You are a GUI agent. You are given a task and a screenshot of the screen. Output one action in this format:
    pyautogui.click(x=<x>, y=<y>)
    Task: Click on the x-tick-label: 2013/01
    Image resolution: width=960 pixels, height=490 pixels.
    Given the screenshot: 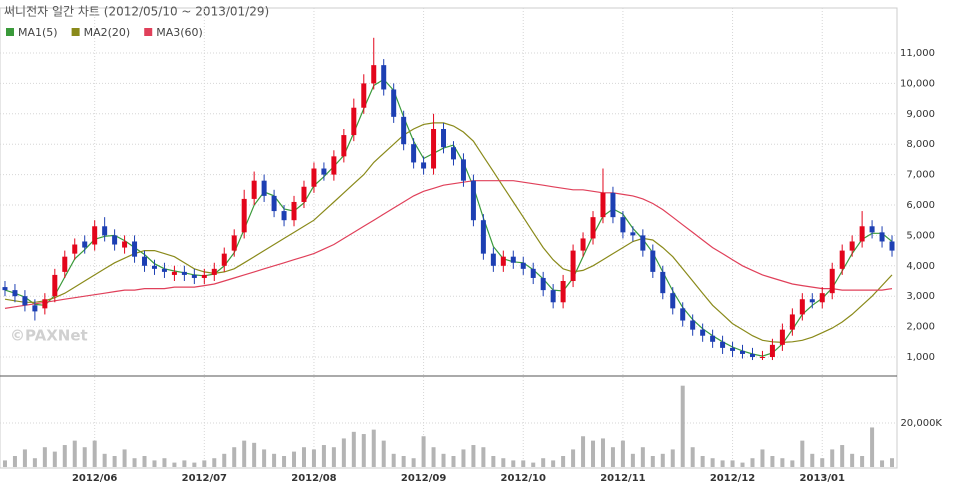 What is the action you would take?
    pyautogui.click(x=822, y=478)
    